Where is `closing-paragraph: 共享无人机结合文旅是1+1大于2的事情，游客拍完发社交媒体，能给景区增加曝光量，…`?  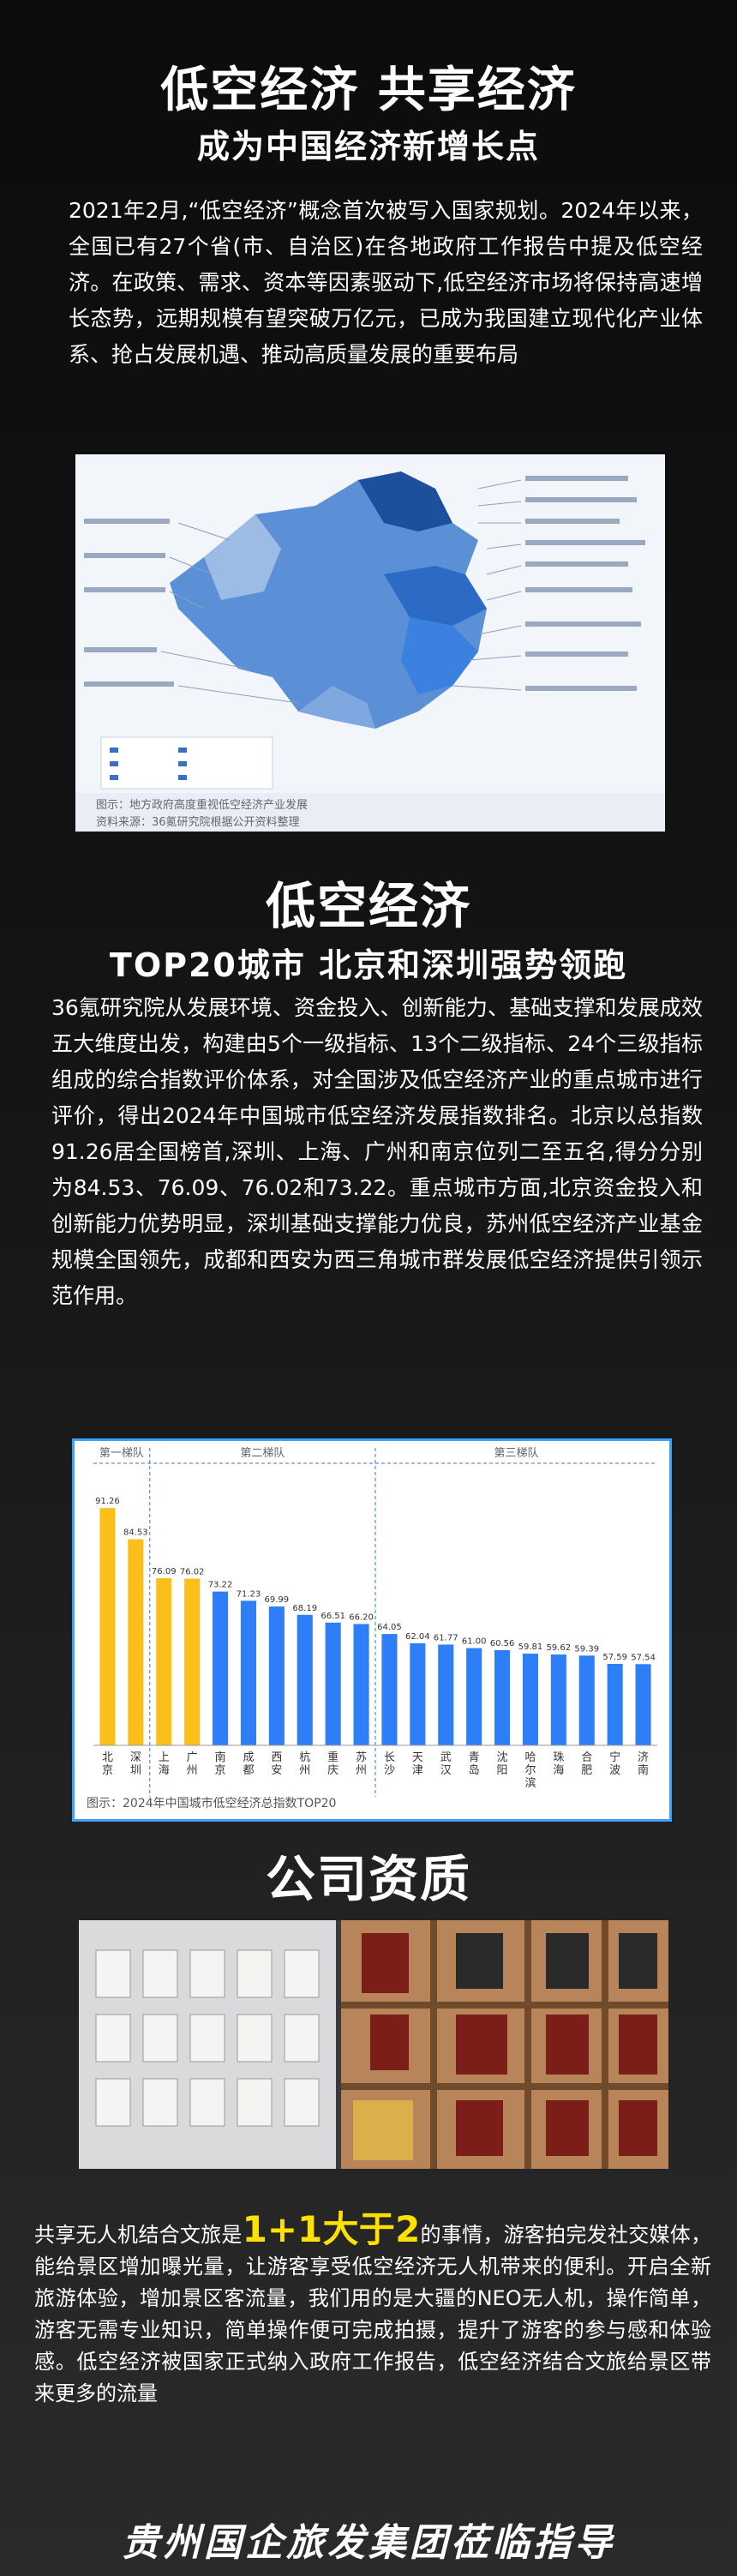
closing-paragraph: 共享无人机结合文旅是1+1大于2的事情，游客拍完发社交媒体，能给景区增加曝光量，… is located at coordinates (368, 2311).